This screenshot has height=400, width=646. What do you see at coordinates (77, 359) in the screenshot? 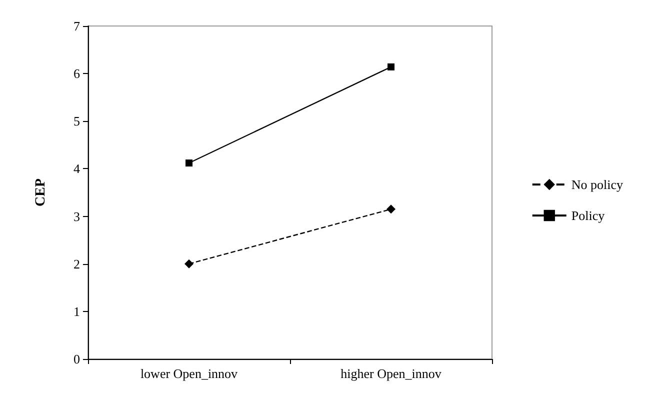
I see `y-tick-label: 0` at bounding box center [77, 359].